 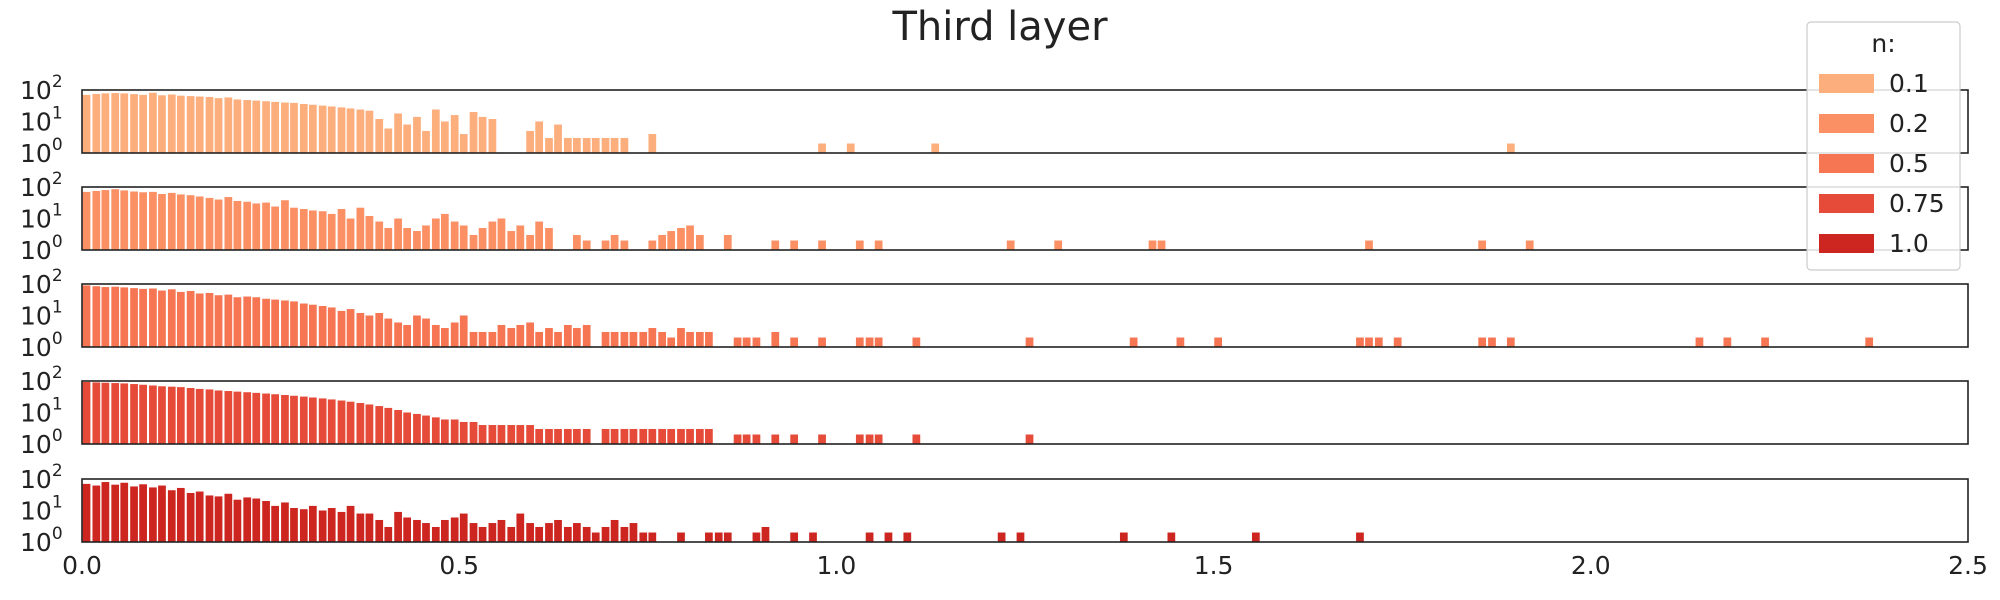 What do you see at coordinates (1025, 412) in the screenshot?
I see `panel-frame` at bounding box center [1025, 412].